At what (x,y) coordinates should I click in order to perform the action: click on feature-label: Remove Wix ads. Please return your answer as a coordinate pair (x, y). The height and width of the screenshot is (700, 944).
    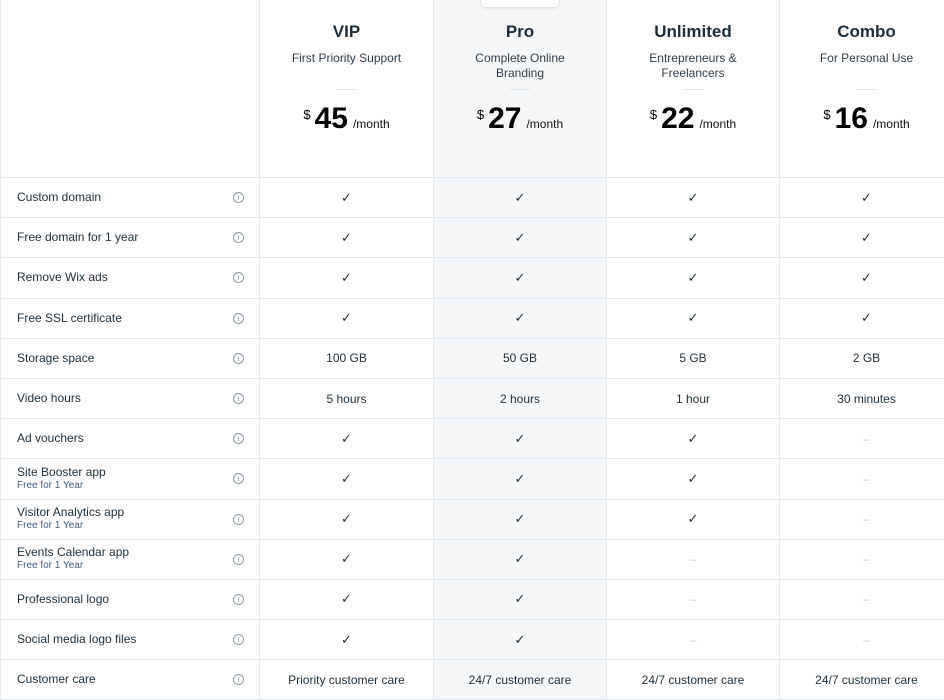
    Looking at the image, I should click on (62, 277).